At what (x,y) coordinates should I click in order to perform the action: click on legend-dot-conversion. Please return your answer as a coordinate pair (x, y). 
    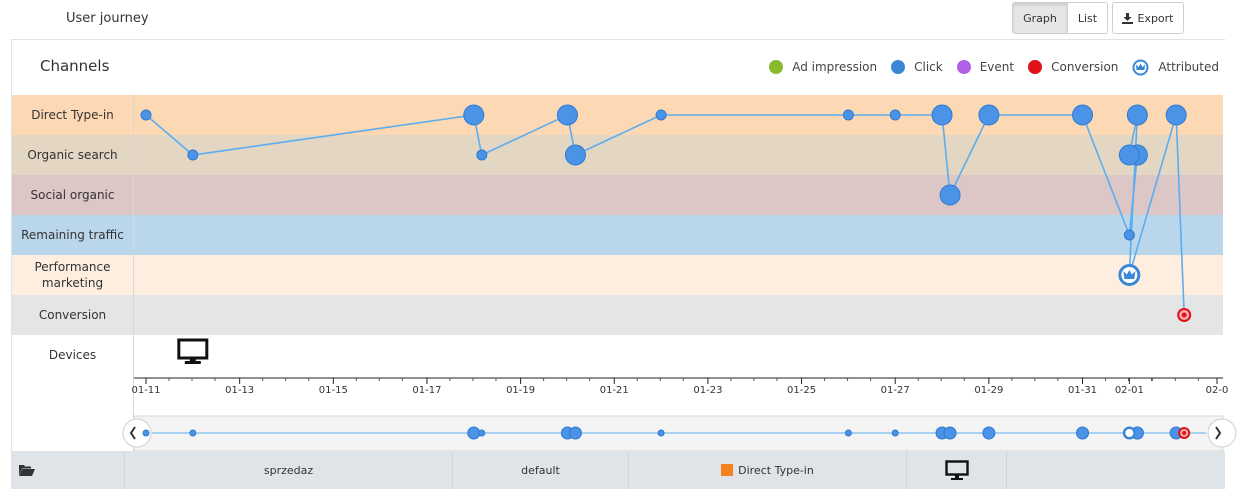
    Looking at the image, I should click on (1035, 67).